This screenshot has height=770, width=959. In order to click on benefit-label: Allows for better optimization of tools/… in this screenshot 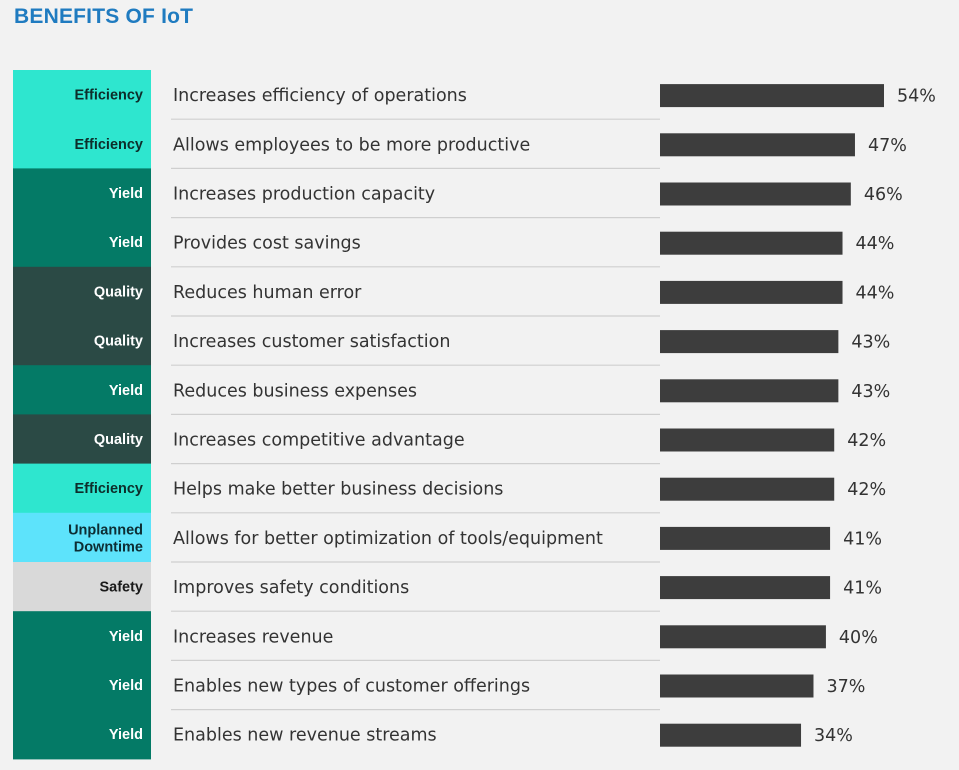, I will do `click(388, 539)`.